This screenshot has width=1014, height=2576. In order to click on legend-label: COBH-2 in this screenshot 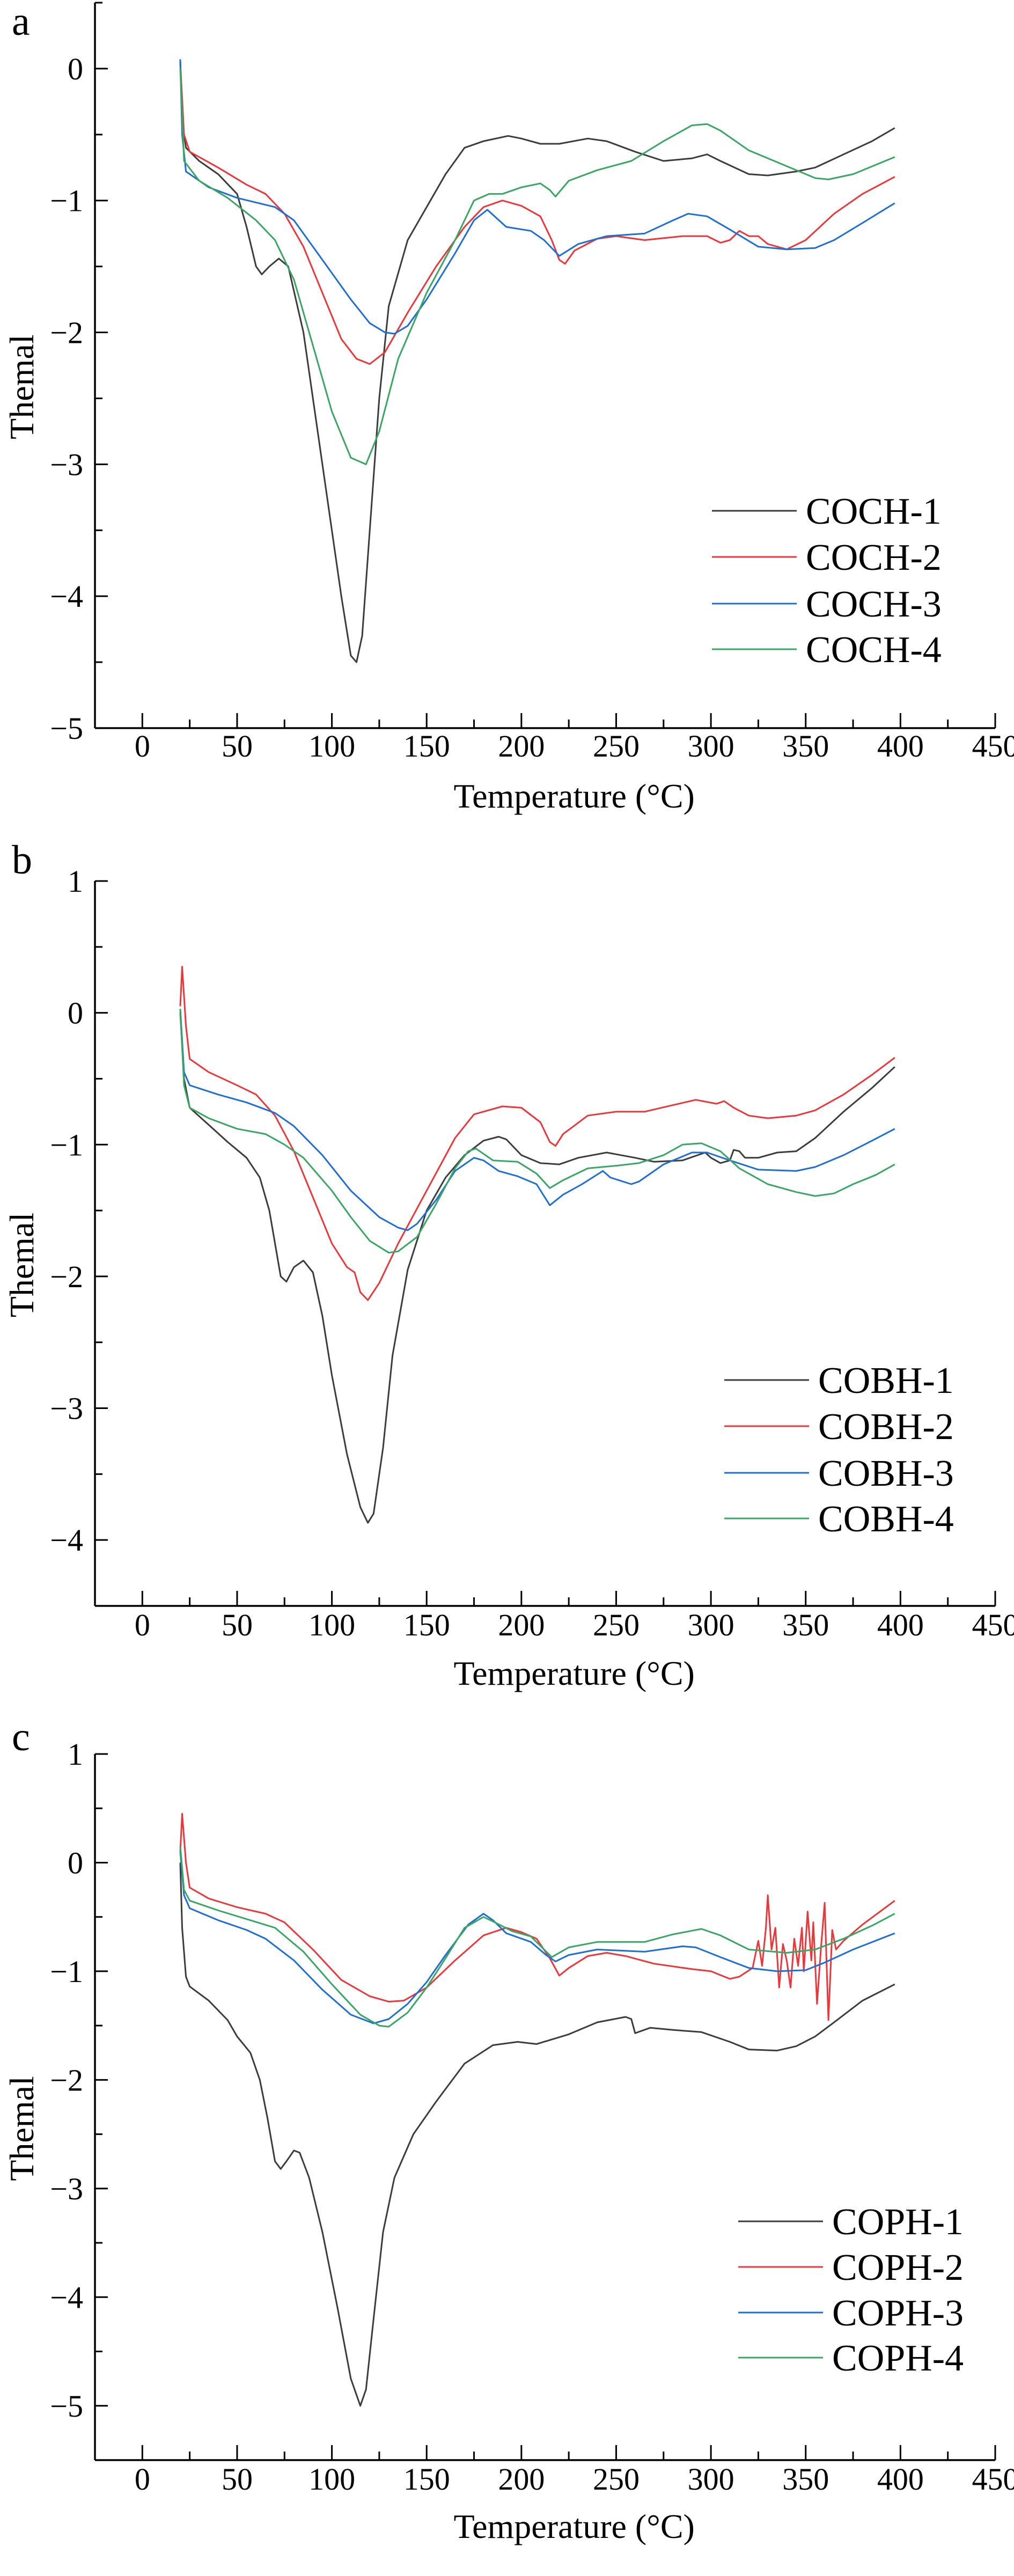, I will do `click(886, 1427)`.